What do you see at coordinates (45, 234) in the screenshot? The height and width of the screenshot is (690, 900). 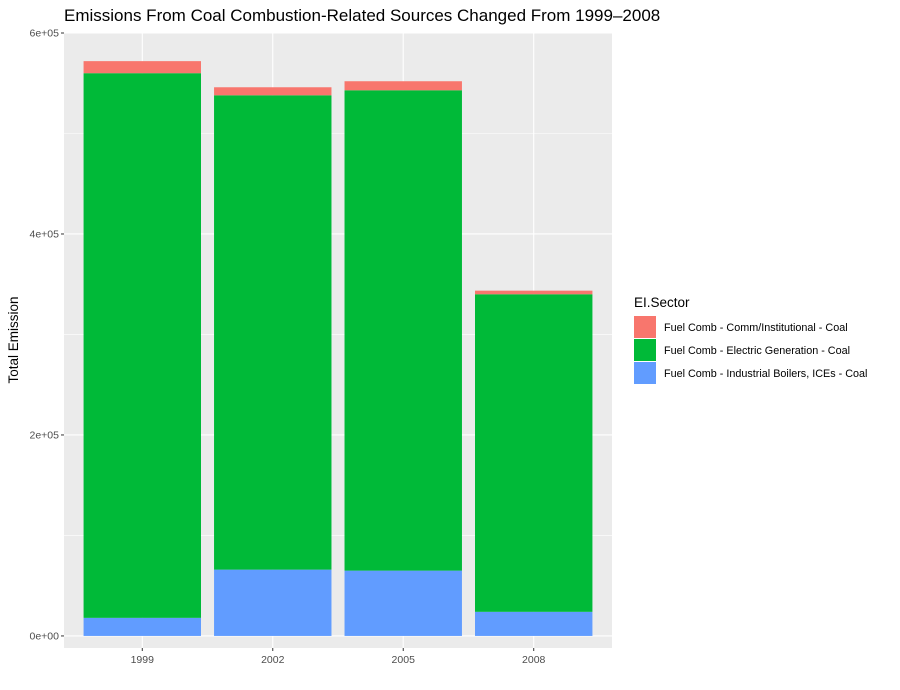 I see `y-tick-label: 4e+05` at bounding box center [45, 234].